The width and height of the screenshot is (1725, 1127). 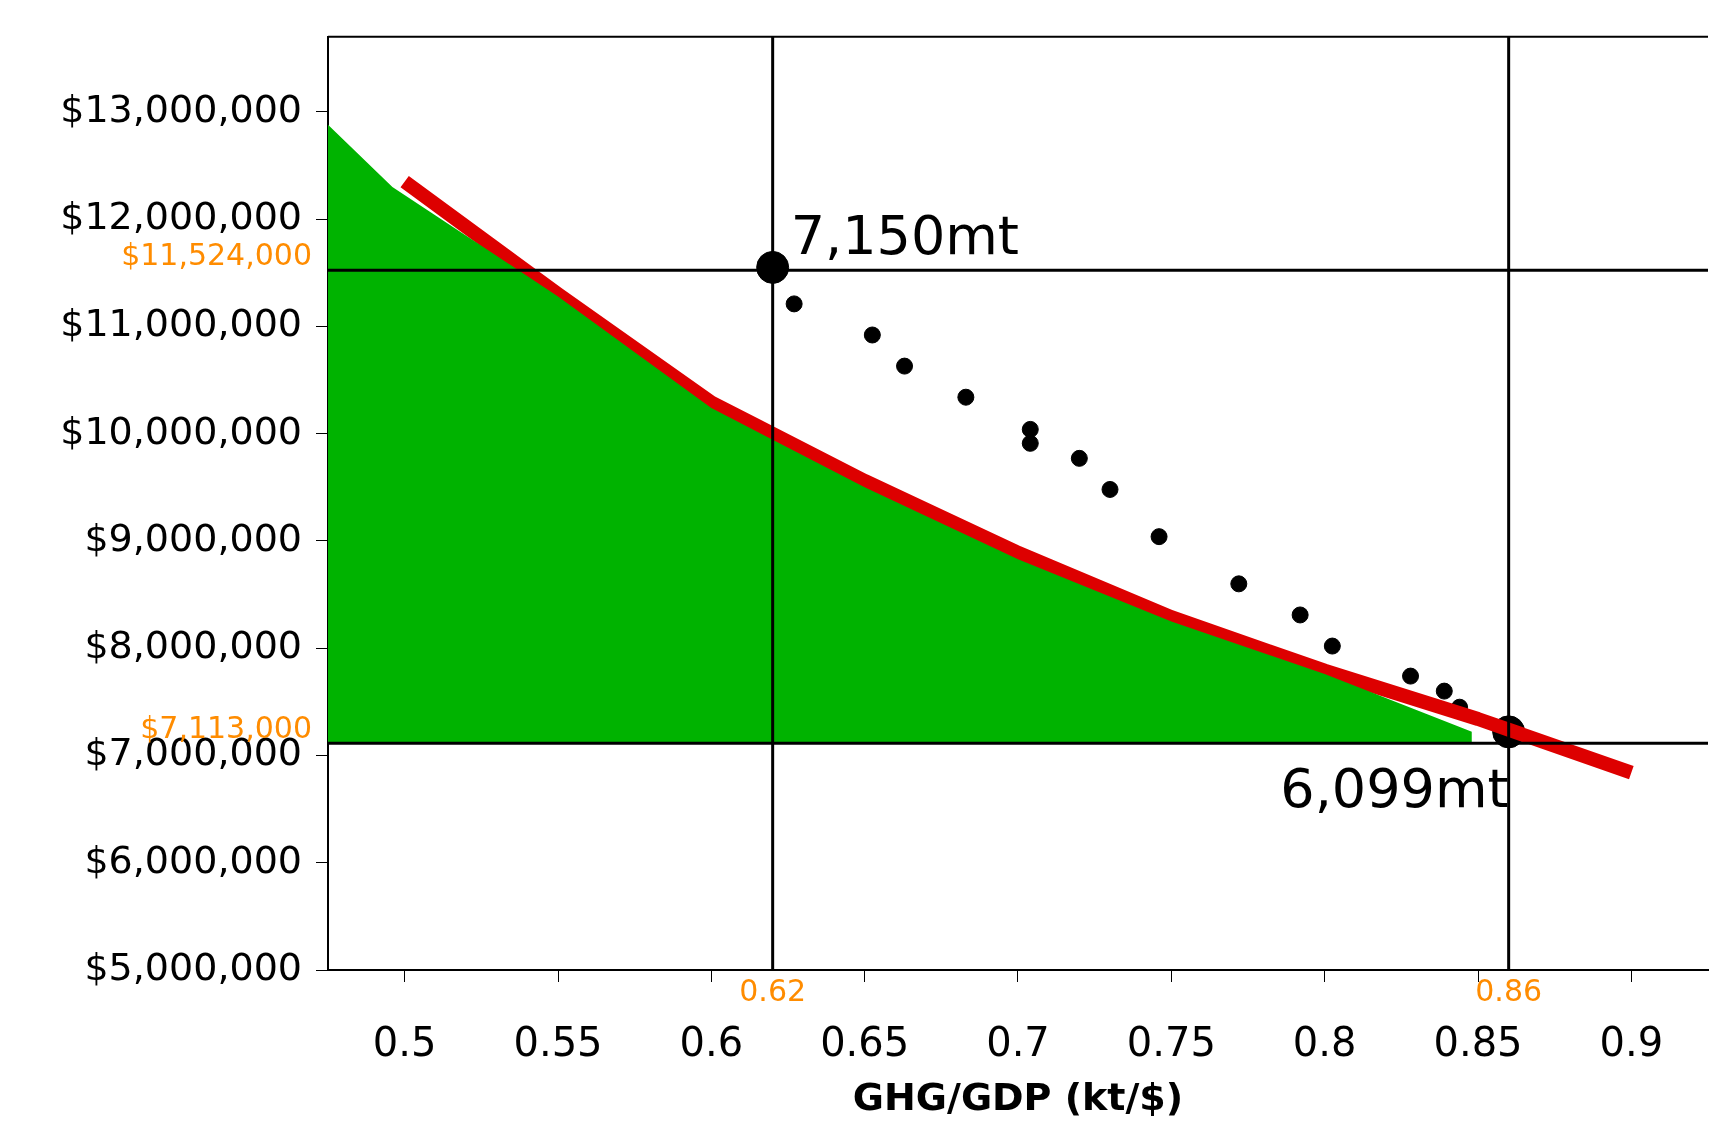 What do you see at coordinates (1509, 990) in the screenshot?
I see `ref-line-label: 0.86` at bounding box center [1509, 990].